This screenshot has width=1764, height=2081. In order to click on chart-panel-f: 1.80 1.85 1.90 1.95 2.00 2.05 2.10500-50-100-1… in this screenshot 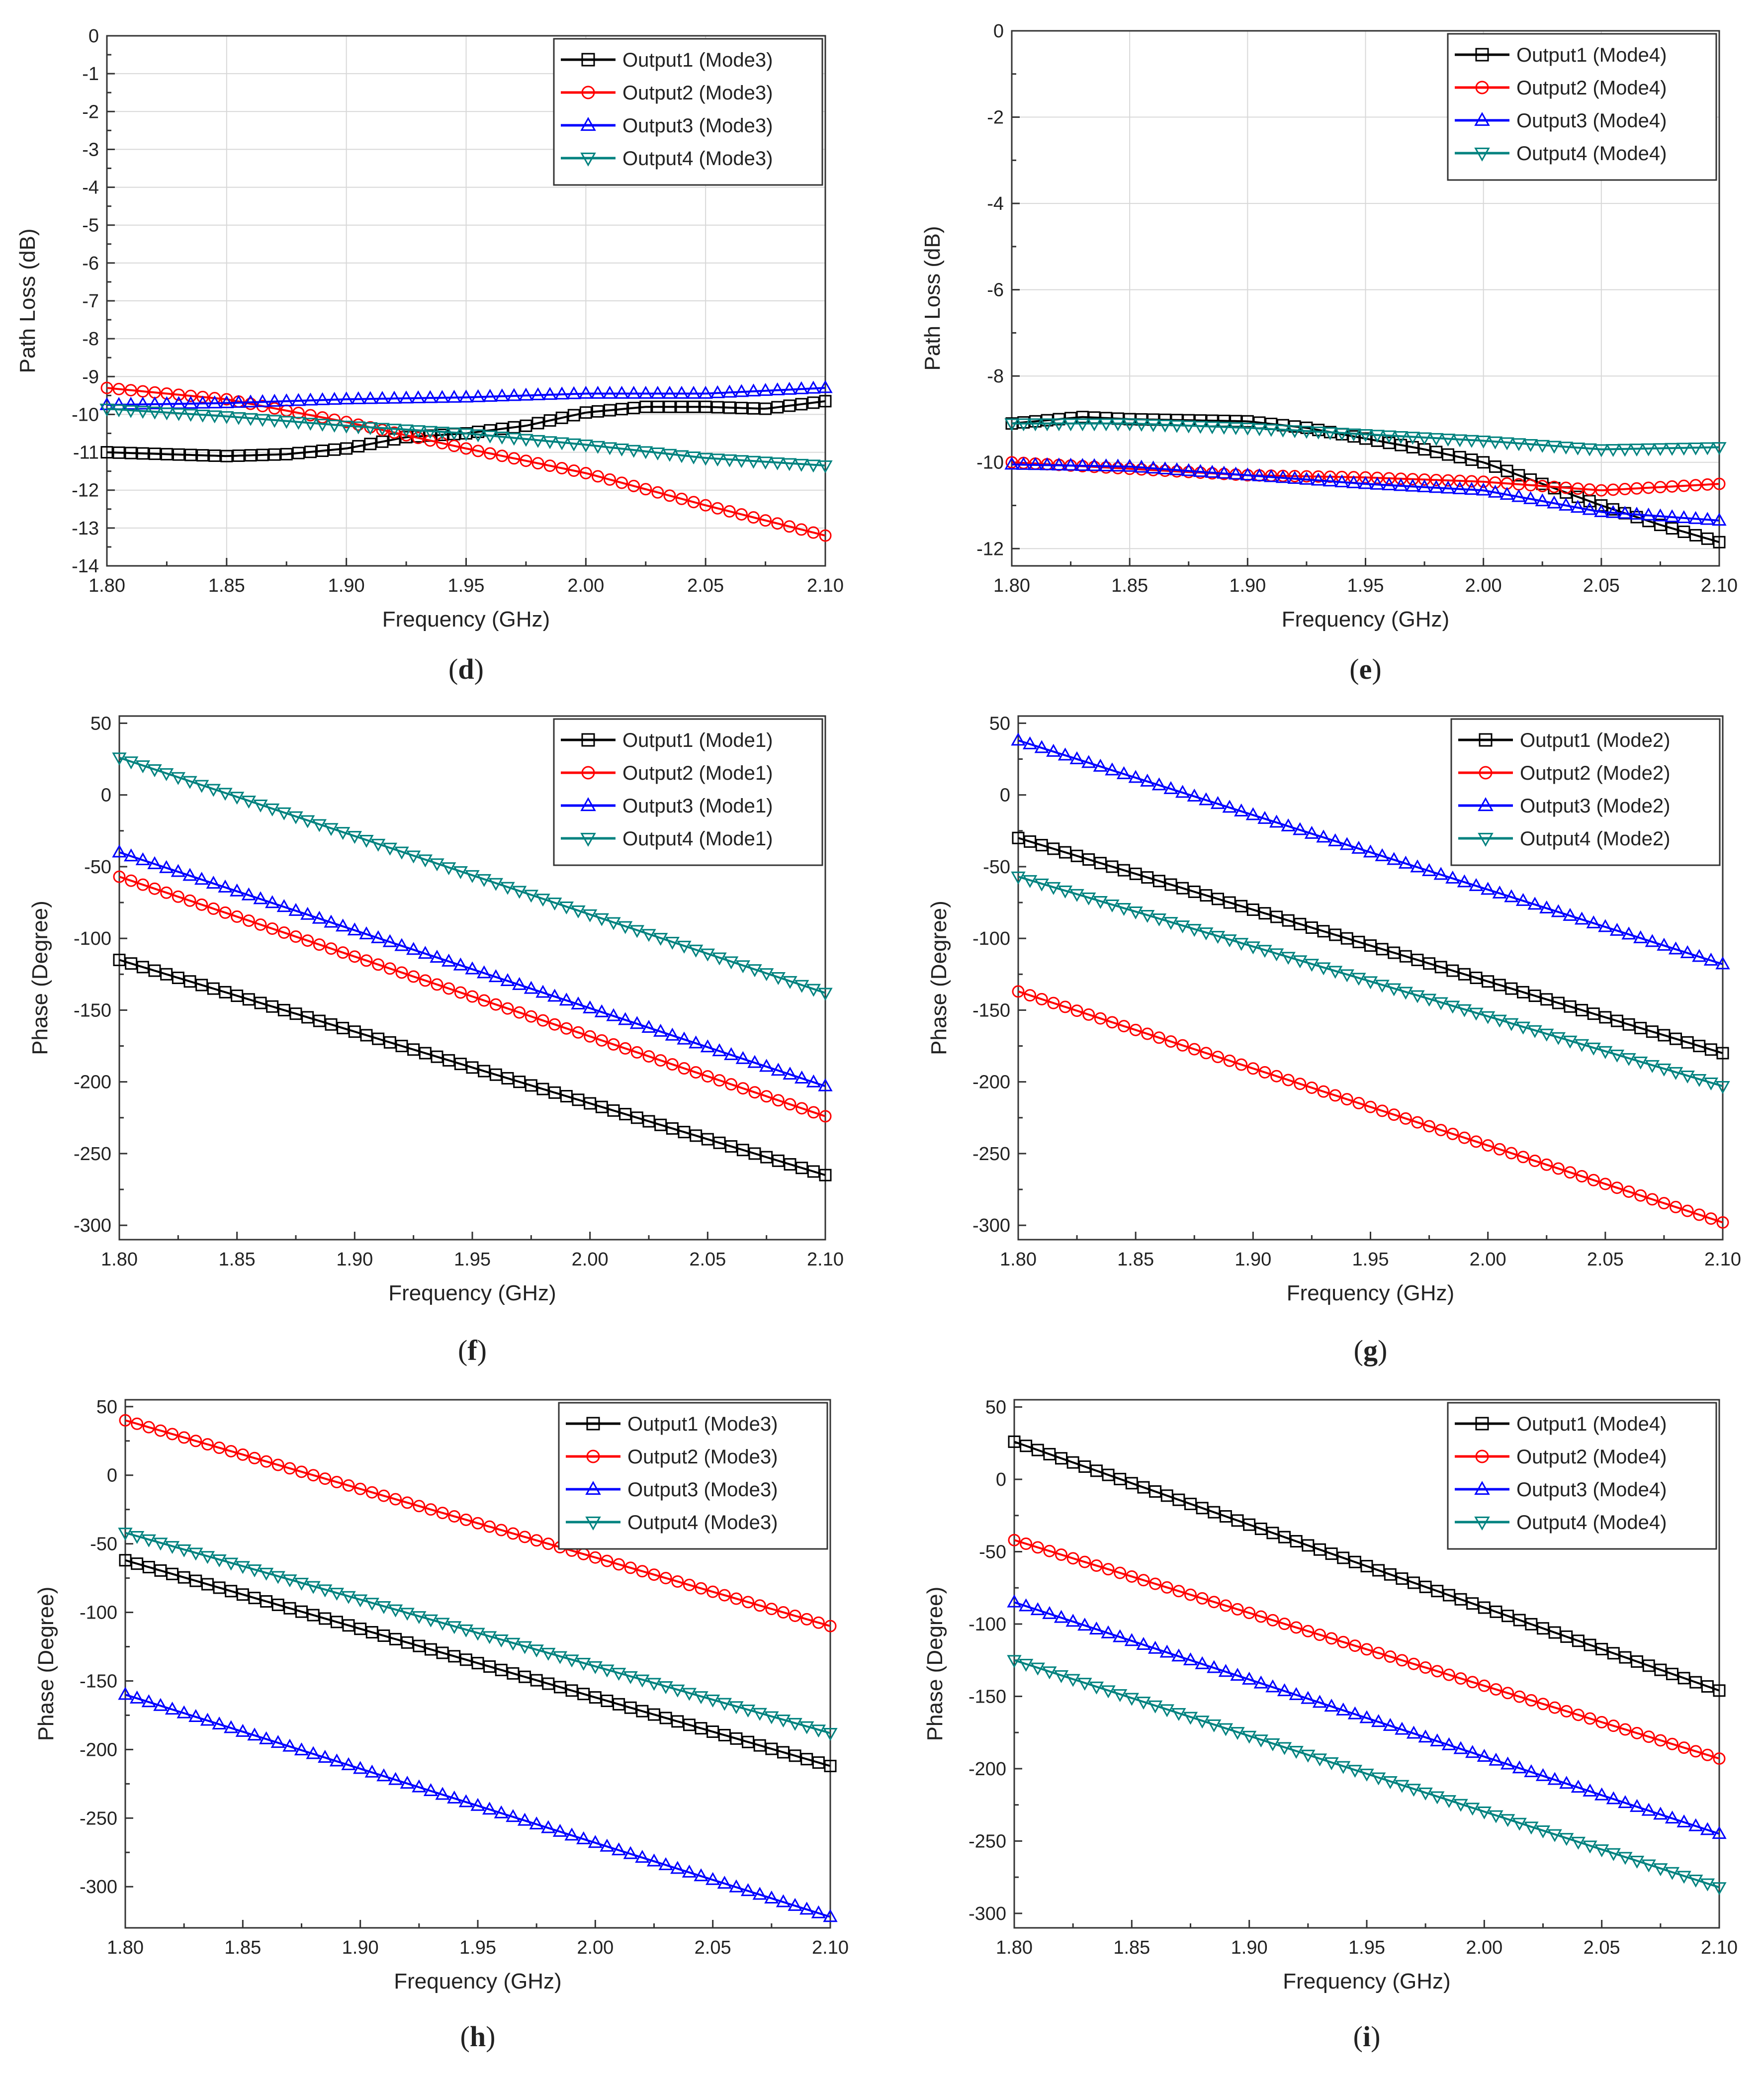, I will do `click(436, 1039)`.